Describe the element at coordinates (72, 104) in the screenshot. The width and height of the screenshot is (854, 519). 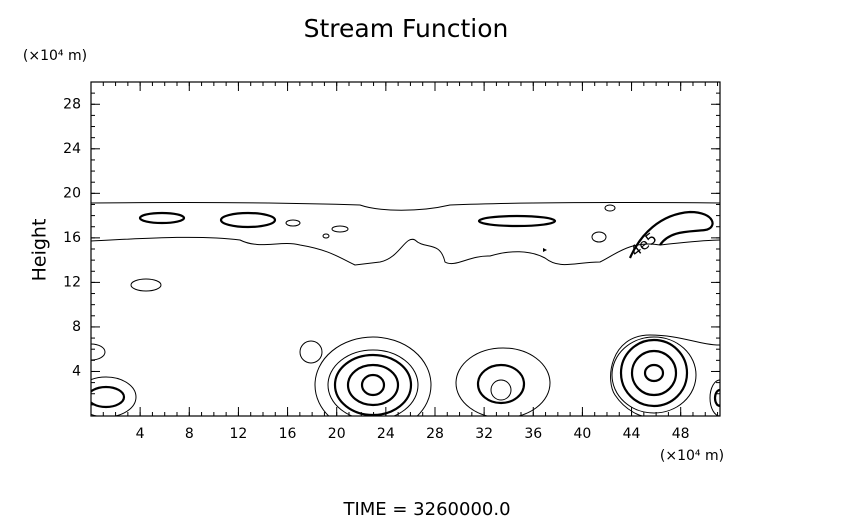
I see `y-tick-label: 28` at that location.